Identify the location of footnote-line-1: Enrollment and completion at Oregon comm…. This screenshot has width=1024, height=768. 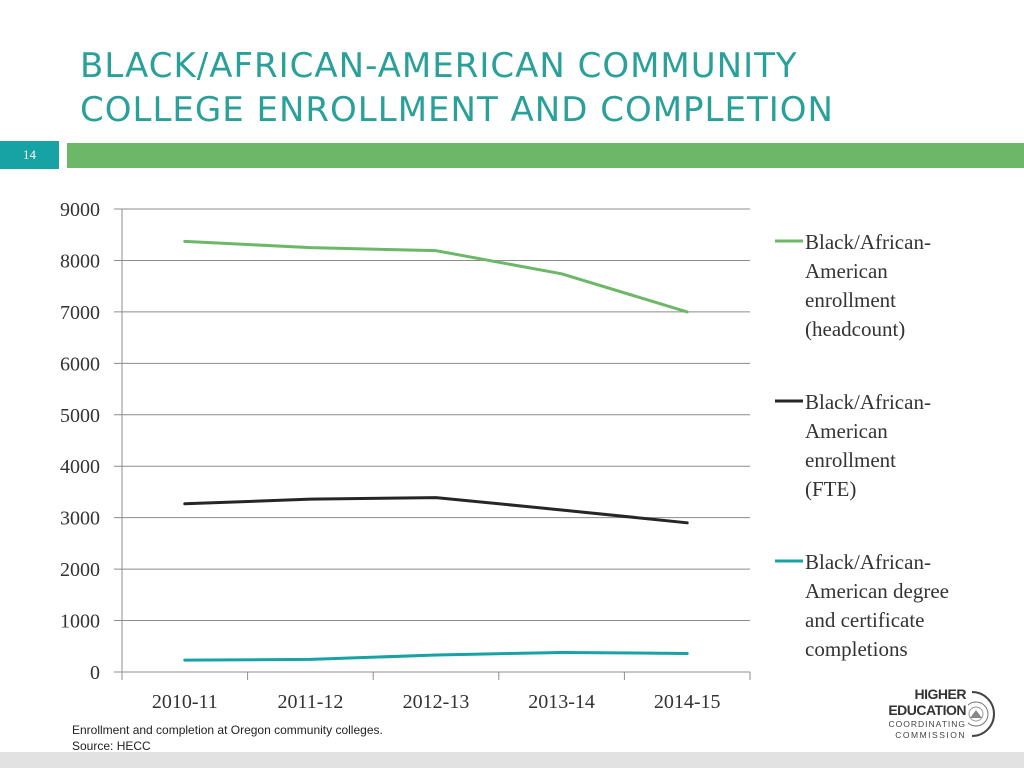
(227, 730).